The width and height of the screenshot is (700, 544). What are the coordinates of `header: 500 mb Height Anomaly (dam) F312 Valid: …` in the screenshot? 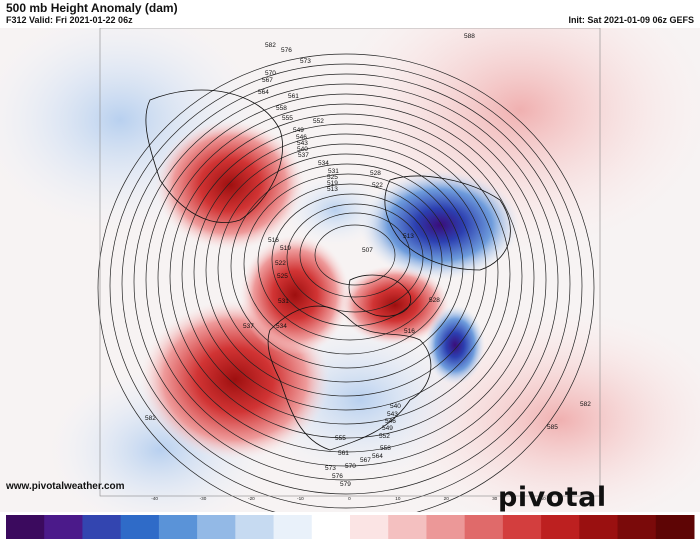 It's located at (350, 14).